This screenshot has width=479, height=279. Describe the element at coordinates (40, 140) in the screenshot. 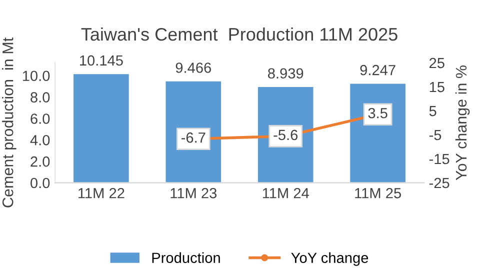

I see `y-tick-label: 4.0` at that location.